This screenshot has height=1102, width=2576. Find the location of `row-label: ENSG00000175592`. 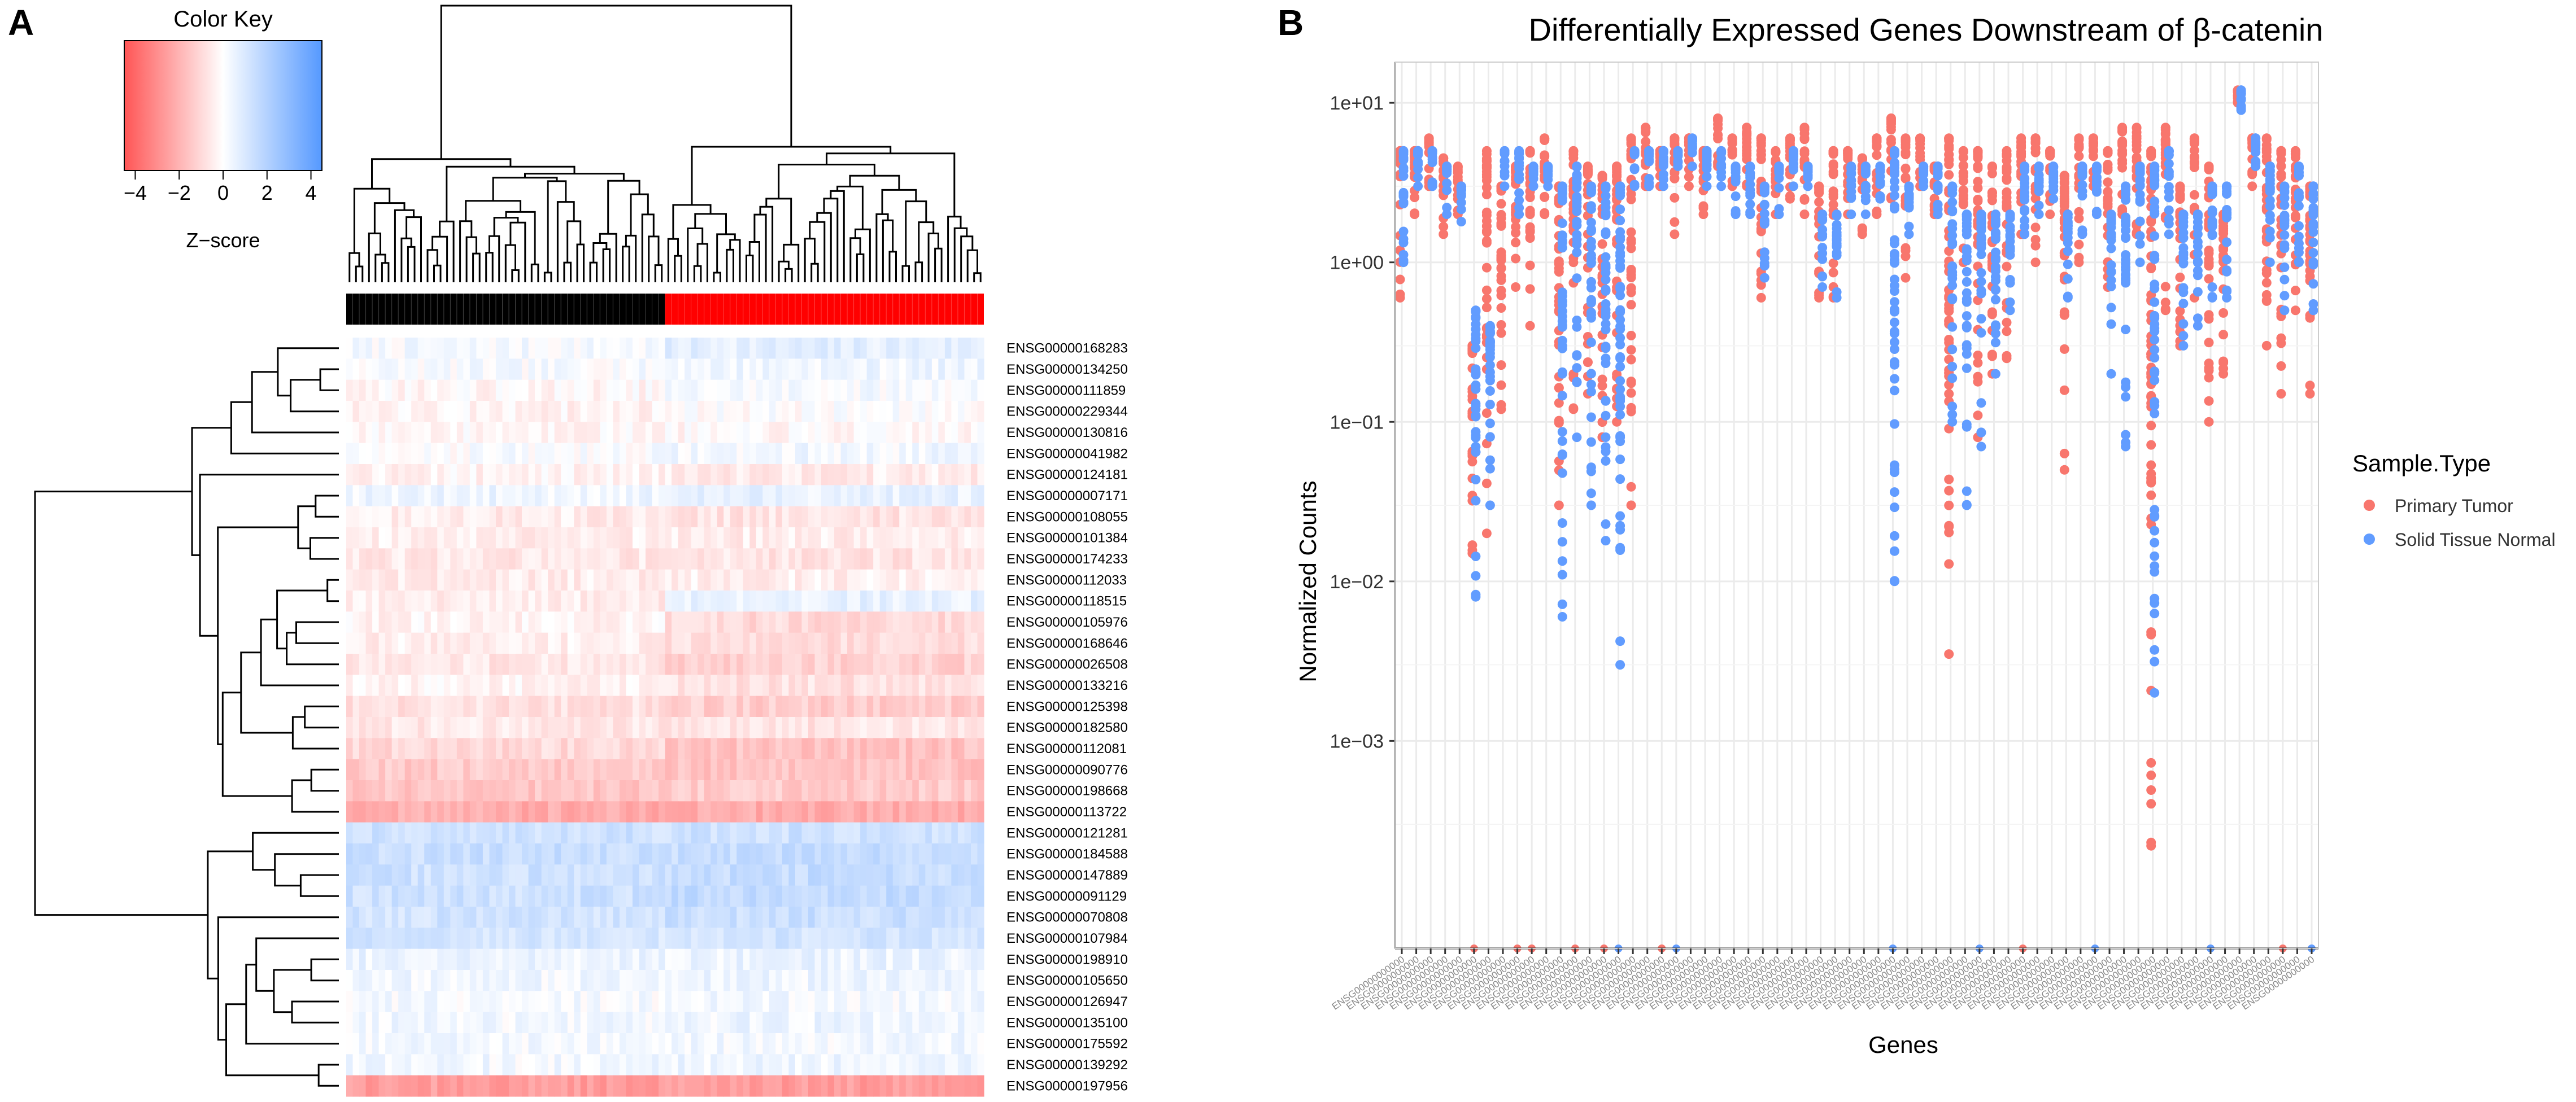

row-label: ENSG00000175592 is located at coordinates (1067, 1044).